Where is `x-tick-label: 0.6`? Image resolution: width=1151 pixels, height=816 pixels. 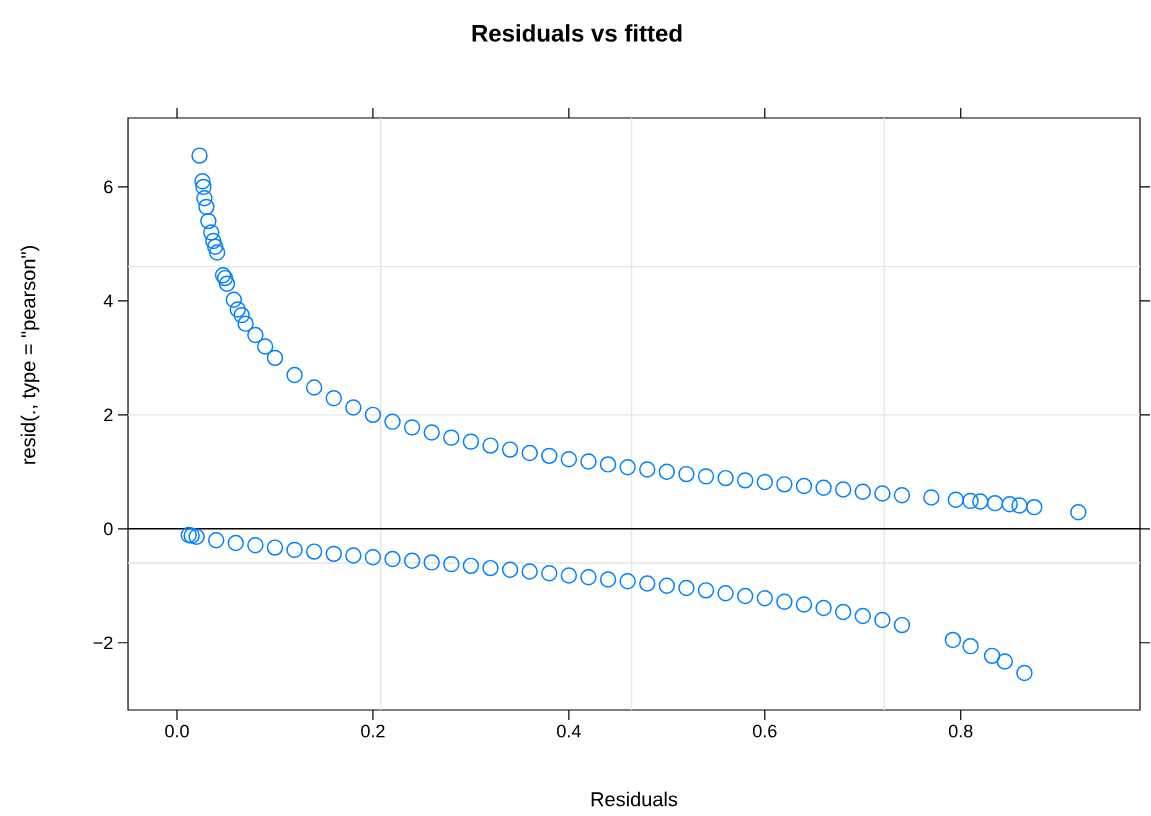
x-tick-label: 0.6 is located at coordinates (765, 731).